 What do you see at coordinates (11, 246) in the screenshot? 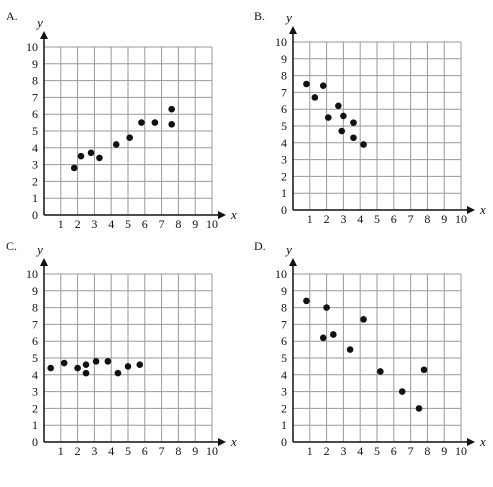
I see `panel-label: C.` at bounding box center [11, 246].